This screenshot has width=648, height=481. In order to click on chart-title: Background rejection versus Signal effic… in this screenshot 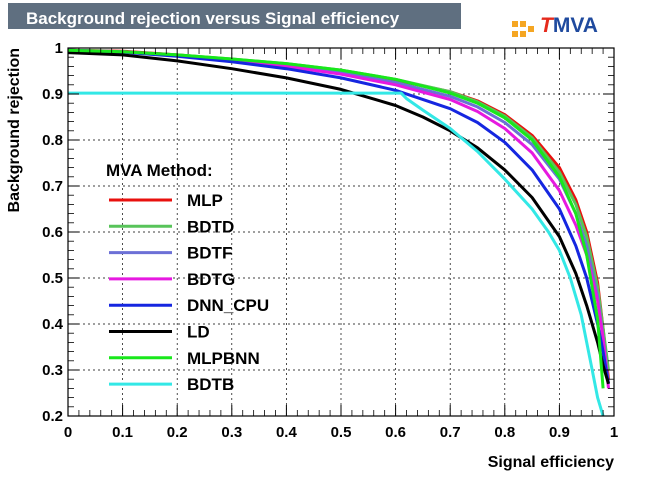, I will do `click(213, 18)`.